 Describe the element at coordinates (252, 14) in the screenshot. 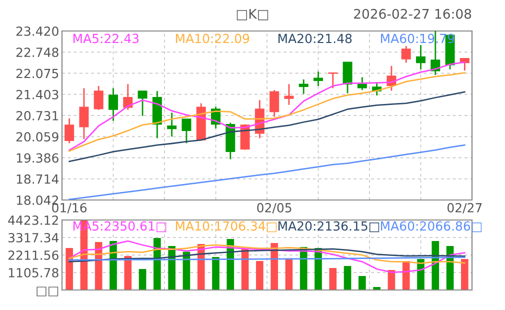

I see `chart-title: □K□` at that location.